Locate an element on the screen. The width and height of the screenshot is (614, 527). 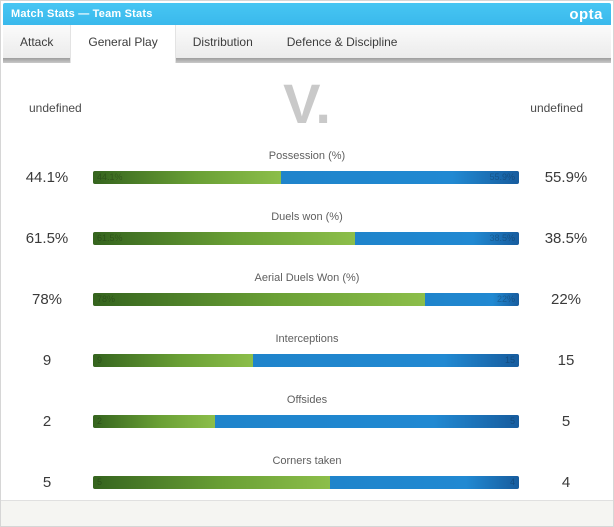
away-bar-inline-value: 15 is located at coordinates (509, 360).